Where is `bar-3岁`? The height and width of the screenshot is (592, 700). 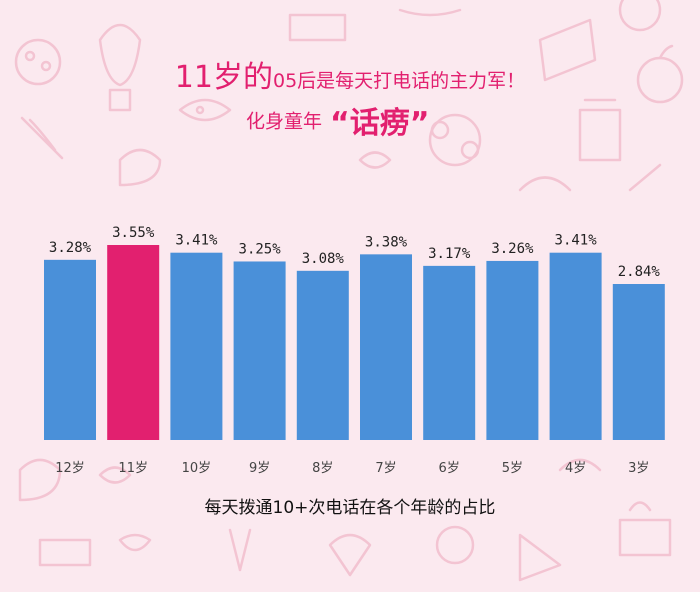
bar-3岁 is located at coordinates (638, 362).